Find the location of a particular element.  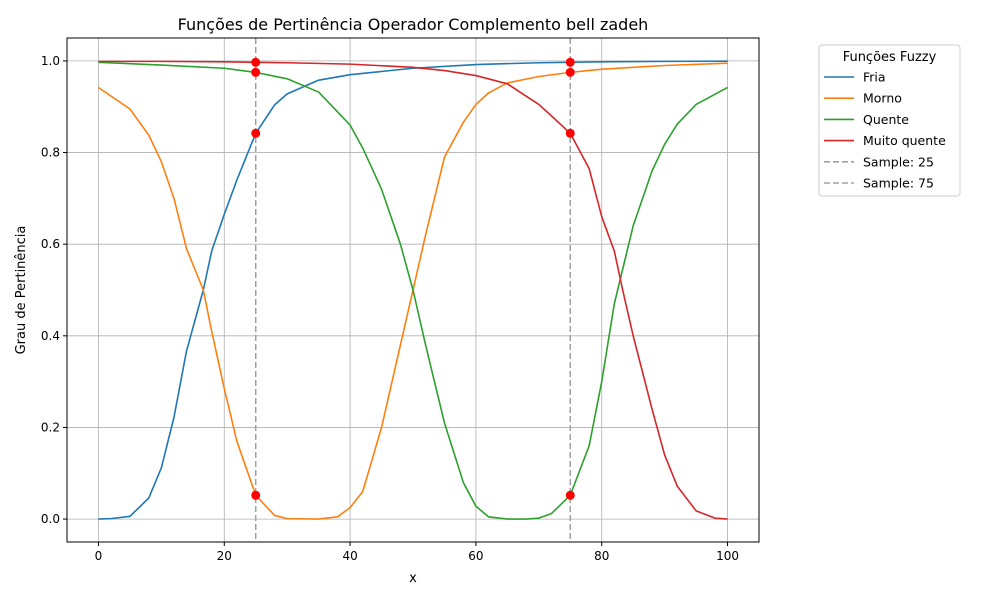

legend-label: Quente is located at coordinates (886, 119).